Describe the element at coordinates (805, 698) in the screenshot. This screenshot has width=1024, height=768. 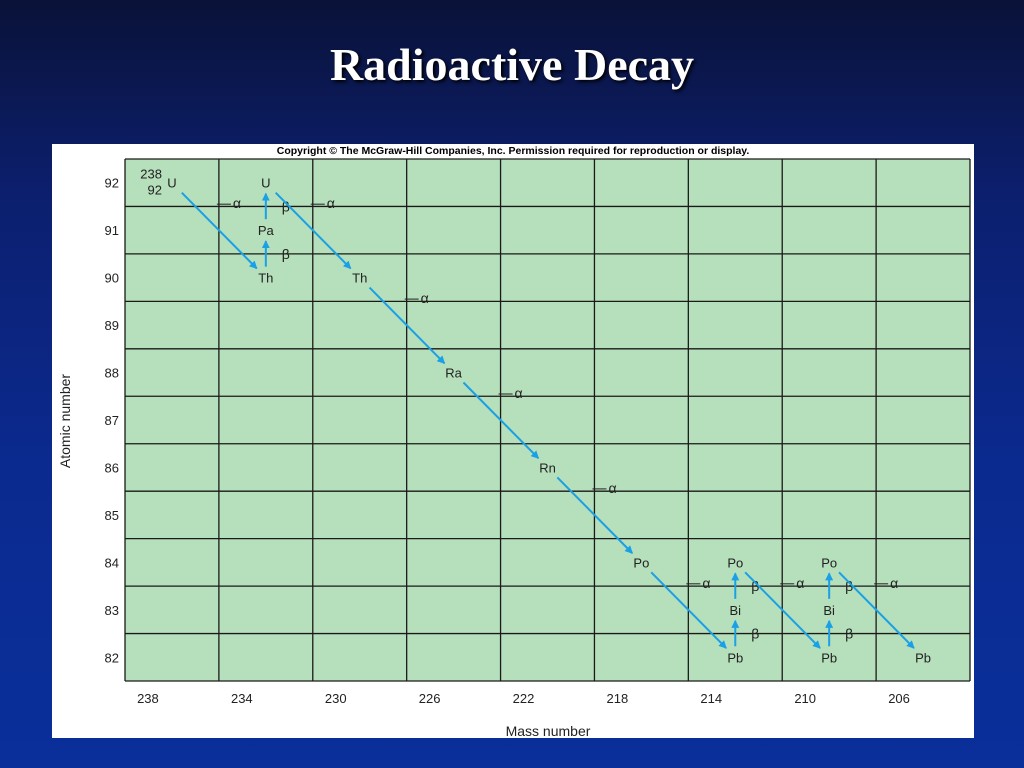
I see `x-tick-label: 210` at that location.